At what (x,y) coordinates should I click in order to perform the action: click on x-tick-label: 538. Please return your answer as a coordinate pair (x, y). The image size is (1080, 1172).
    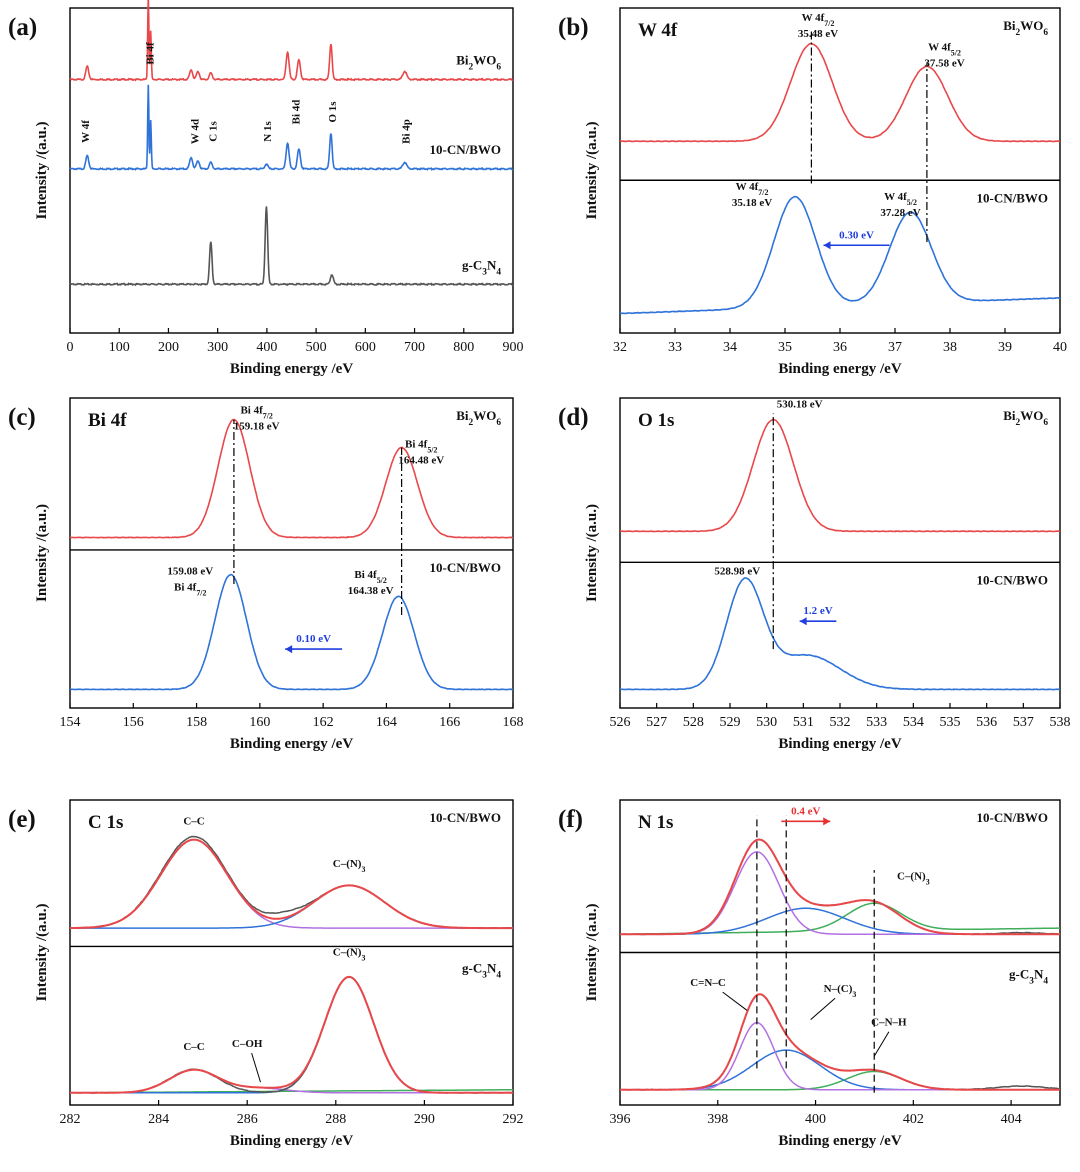
    Looking at the image, I should click on (1060, 722).